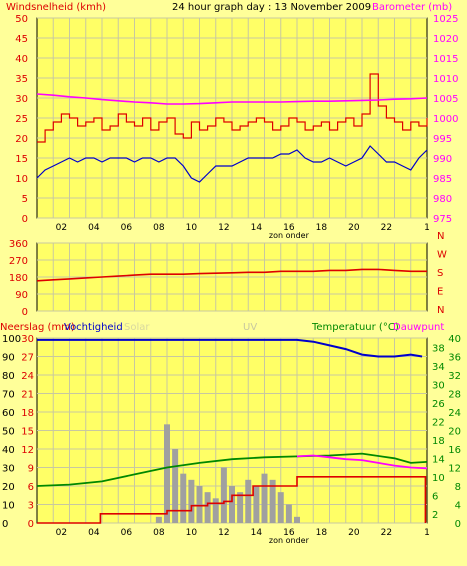 This screenshot has width=467, height=566. I want to click on barometer-series-line, so click(232, 99).